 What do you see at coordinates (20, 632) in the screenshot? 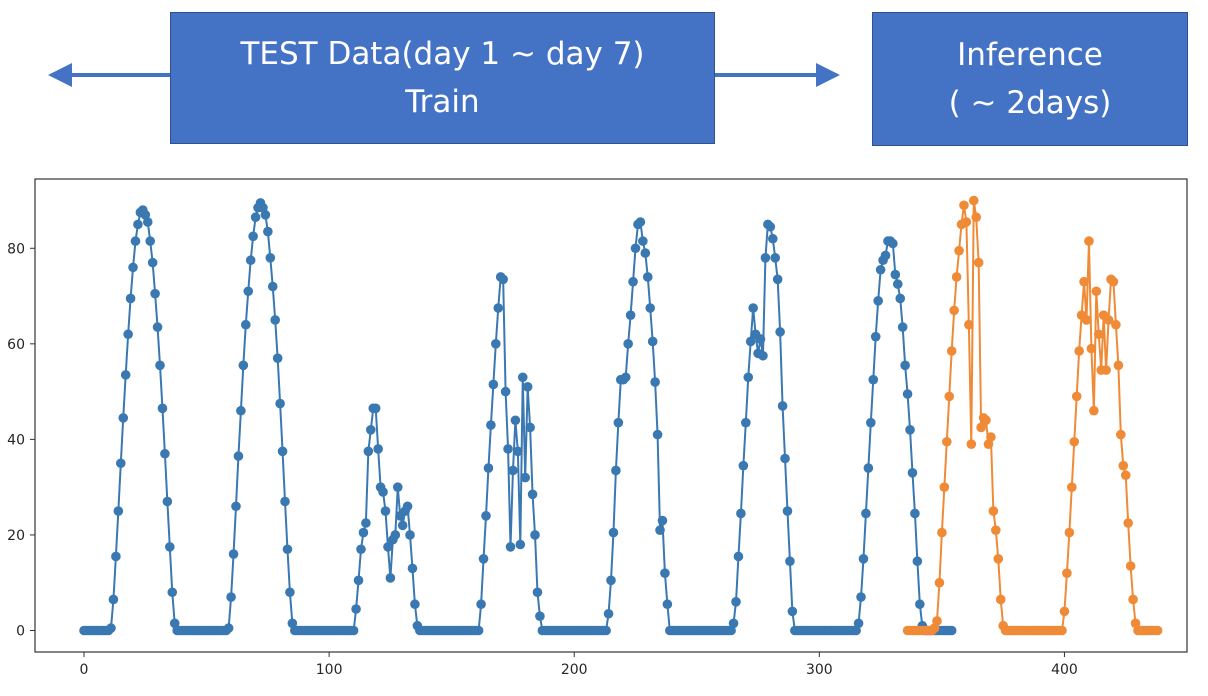
I see `y-tick-label: 0` at bounding box center [20, 632].